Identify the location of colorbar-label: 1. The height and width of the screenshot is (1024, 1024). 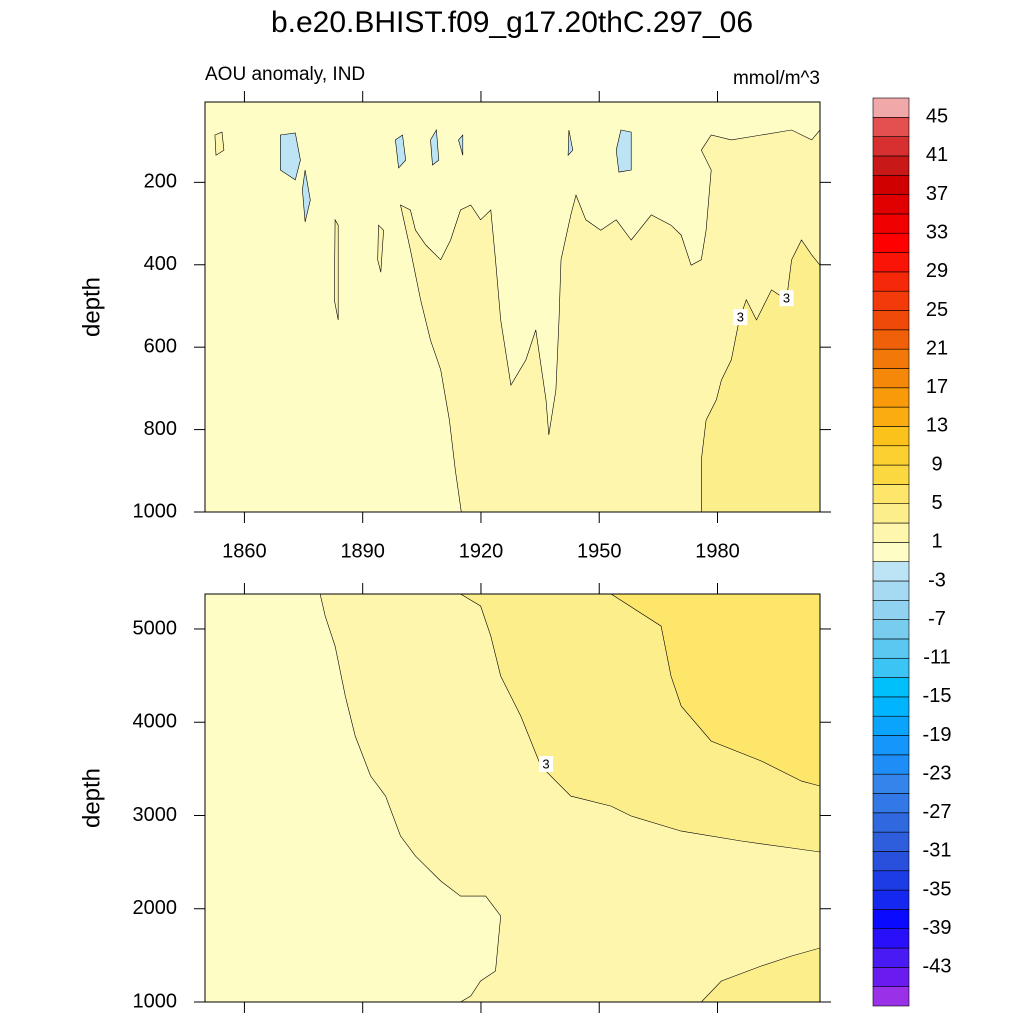
(936, 542).